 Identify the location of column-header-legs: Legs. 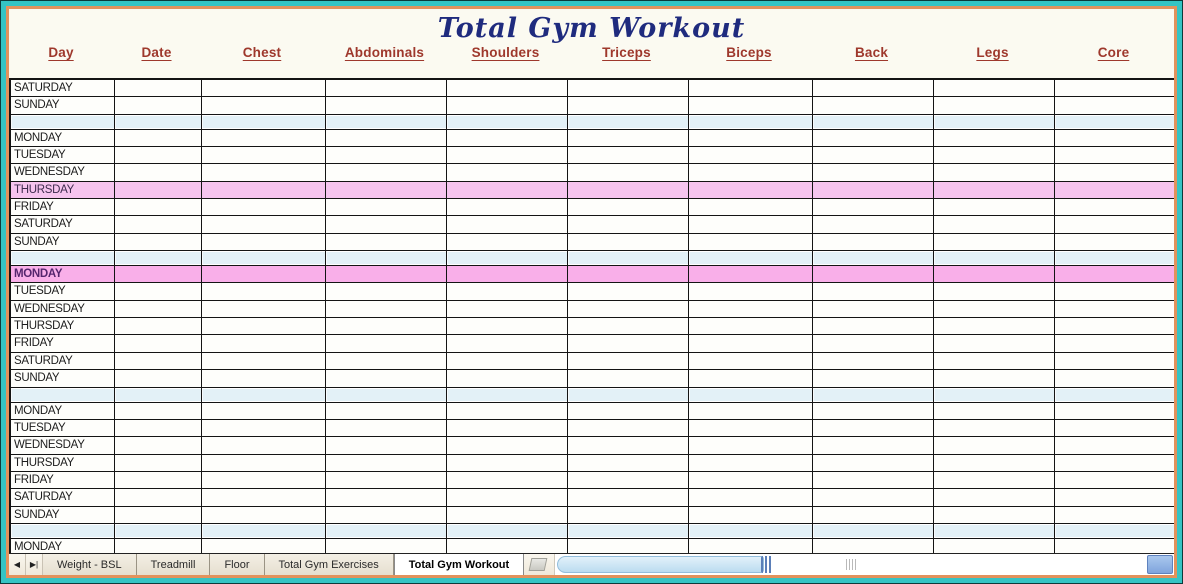
(992, 55).